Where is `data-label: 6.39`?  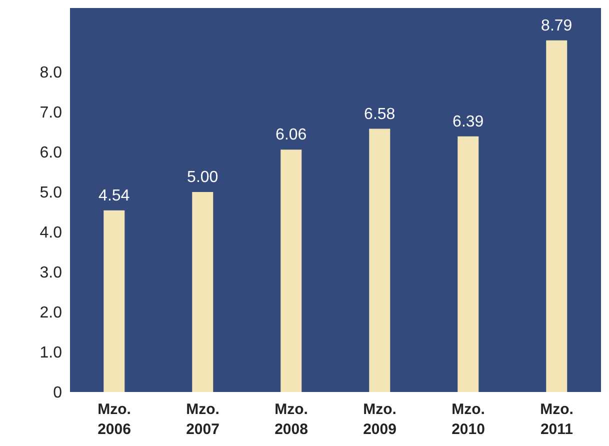
data-label: 6.39 is located at coordinates (468, 121).